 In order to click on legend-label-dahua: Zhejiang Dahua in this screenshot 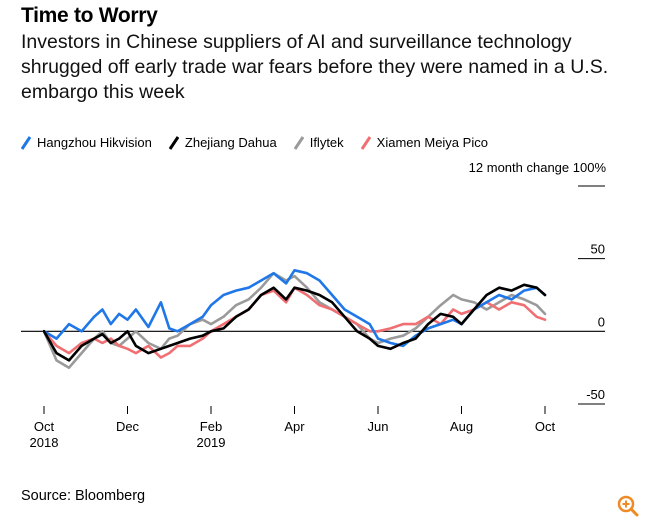, I will do `click(230, 142)`.